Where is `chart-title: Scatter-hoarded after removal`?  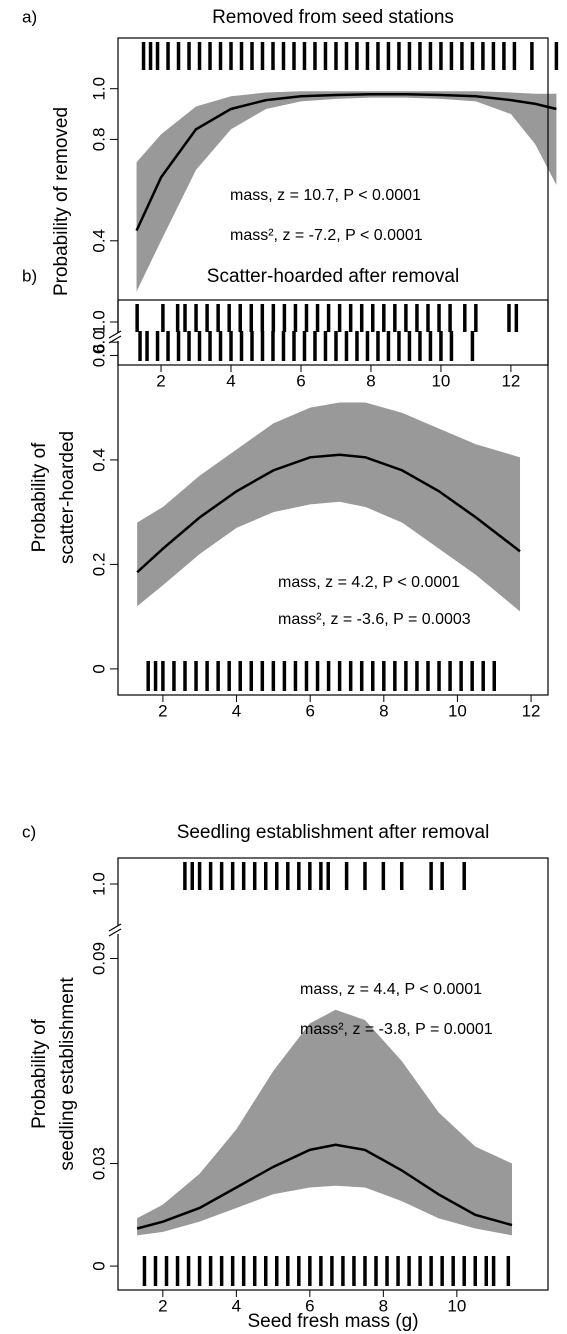
chart-title: Scatter-hoarded after removal is located at coordinates (333, 276).